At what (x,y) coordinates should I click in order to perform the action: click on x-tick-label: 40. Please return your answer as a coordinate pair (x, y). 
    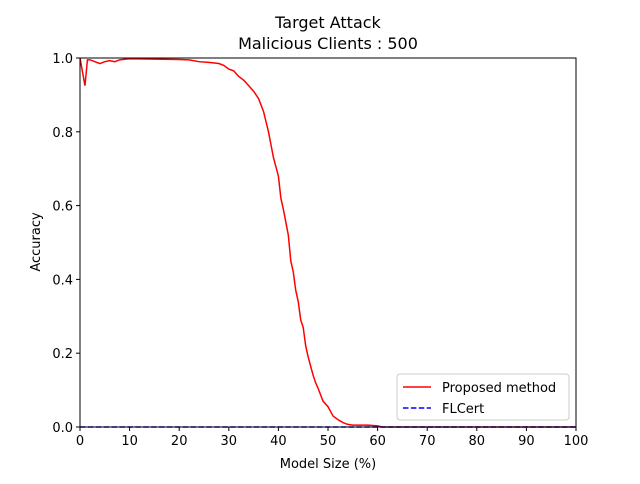
    Looking at the image, I should click on (278, 441).